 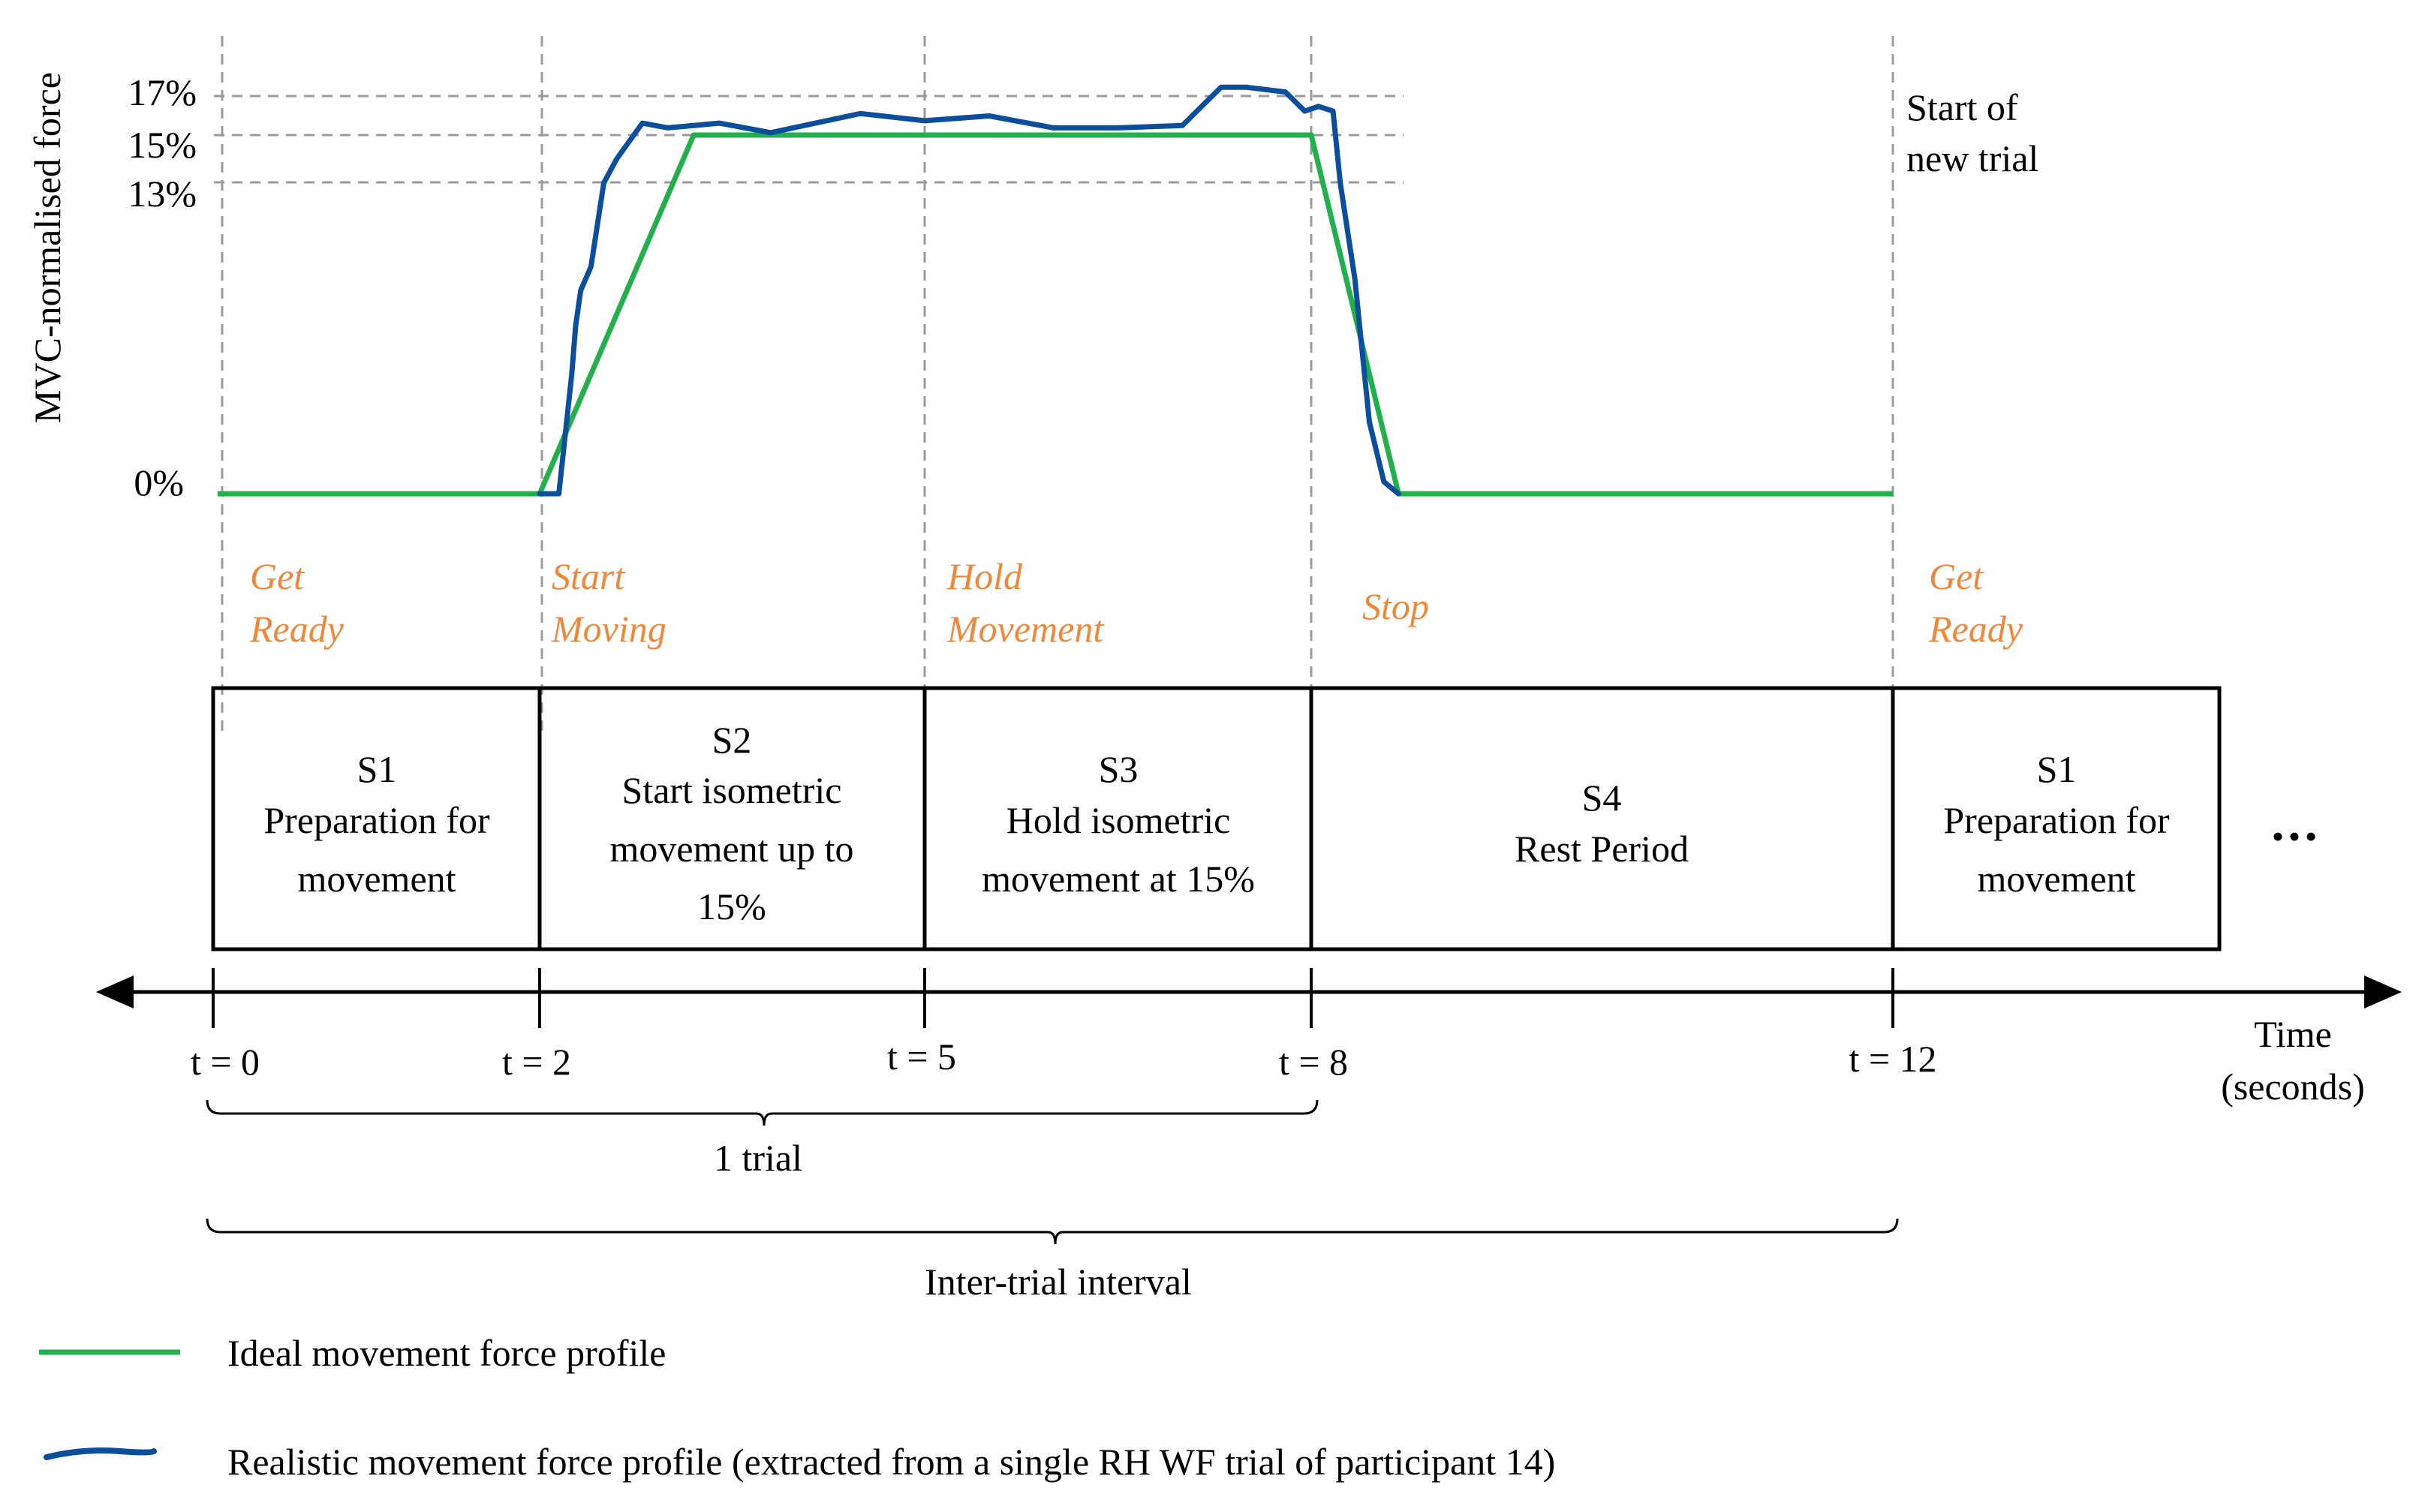 I want to click on cue-get-ready-line2: Ready, so click(x=296, y=629).